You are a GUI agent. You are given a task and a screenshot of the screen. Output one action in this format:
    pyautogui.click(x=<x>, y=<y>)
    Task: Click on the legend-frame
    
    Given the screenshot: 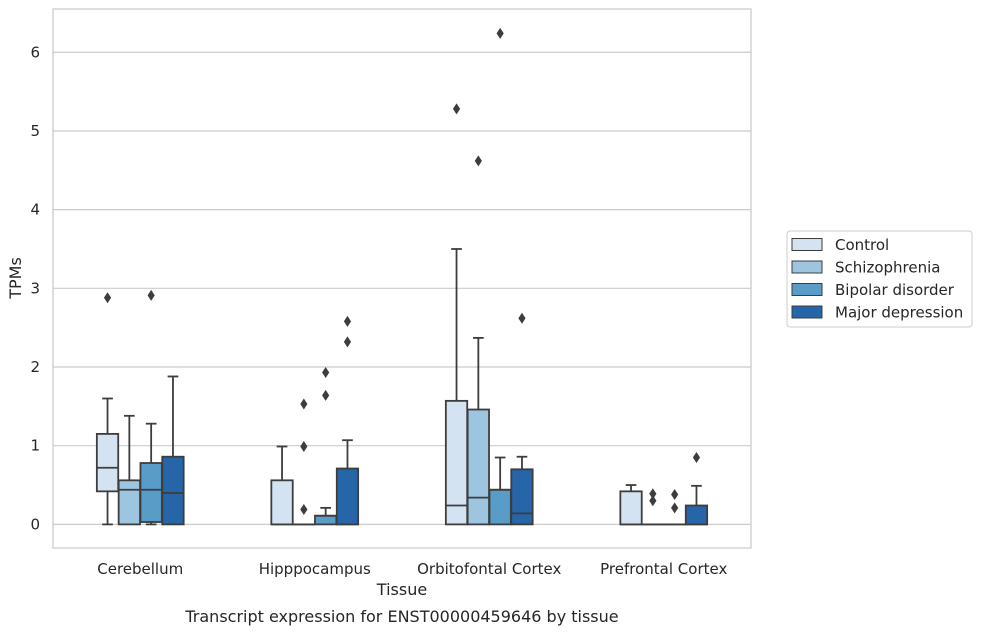 What is the action you would take?
    pyautogui.click(x=879, y=279)
    